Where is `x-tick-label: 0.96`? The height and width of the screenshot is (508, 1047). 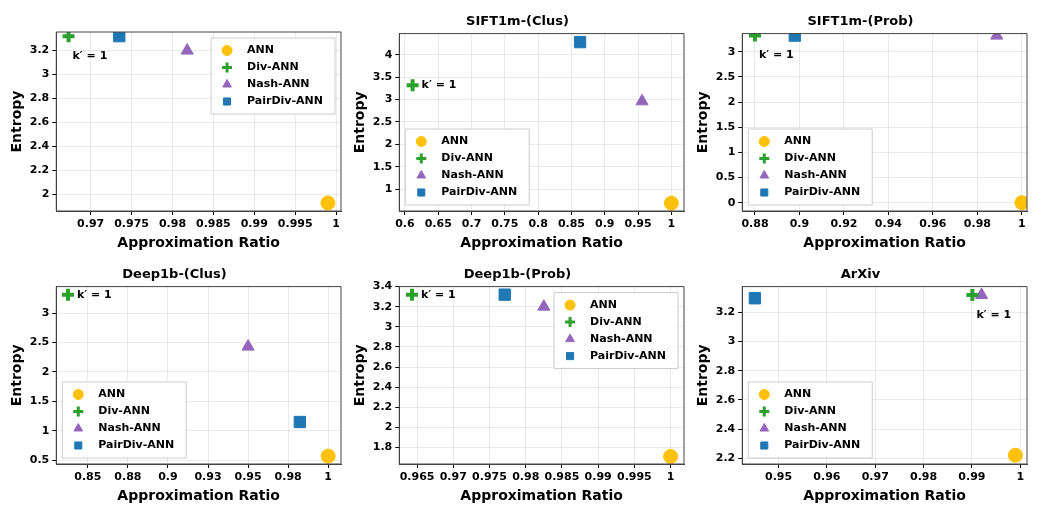 x-tick-label: 0.96 is located at coordinates (827, 477).